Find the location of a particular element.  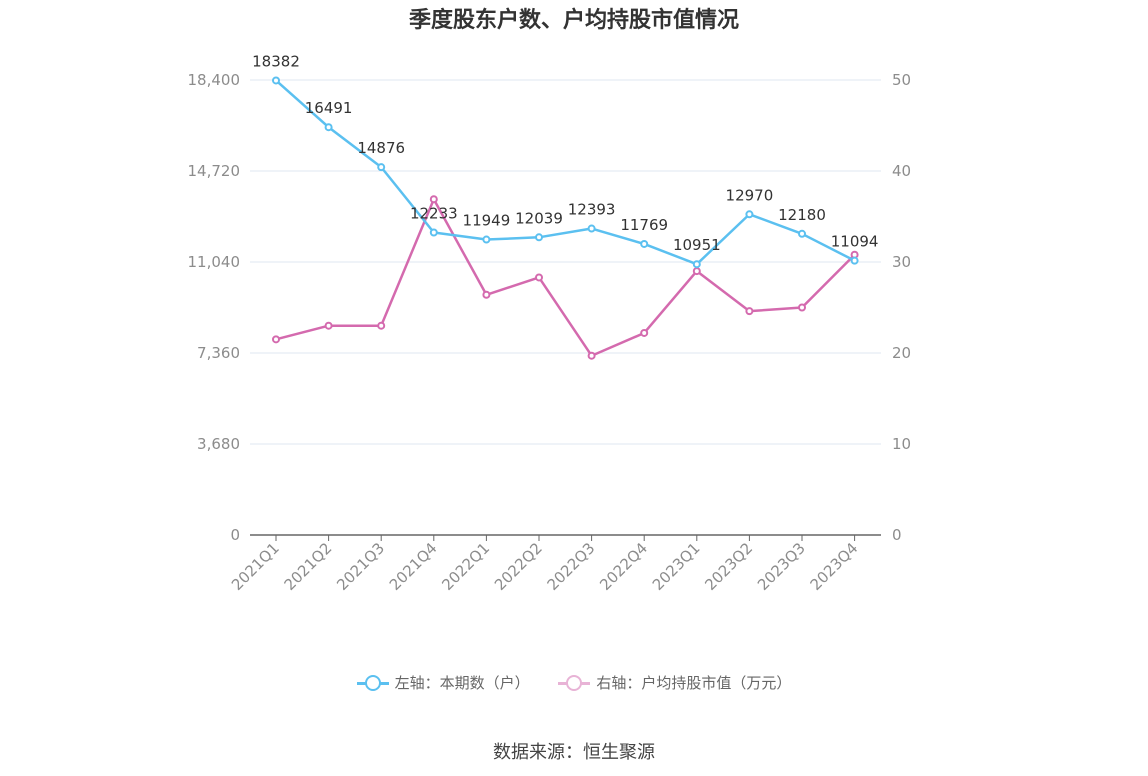

data-label: 12393 is located at coordinates (592, 210).